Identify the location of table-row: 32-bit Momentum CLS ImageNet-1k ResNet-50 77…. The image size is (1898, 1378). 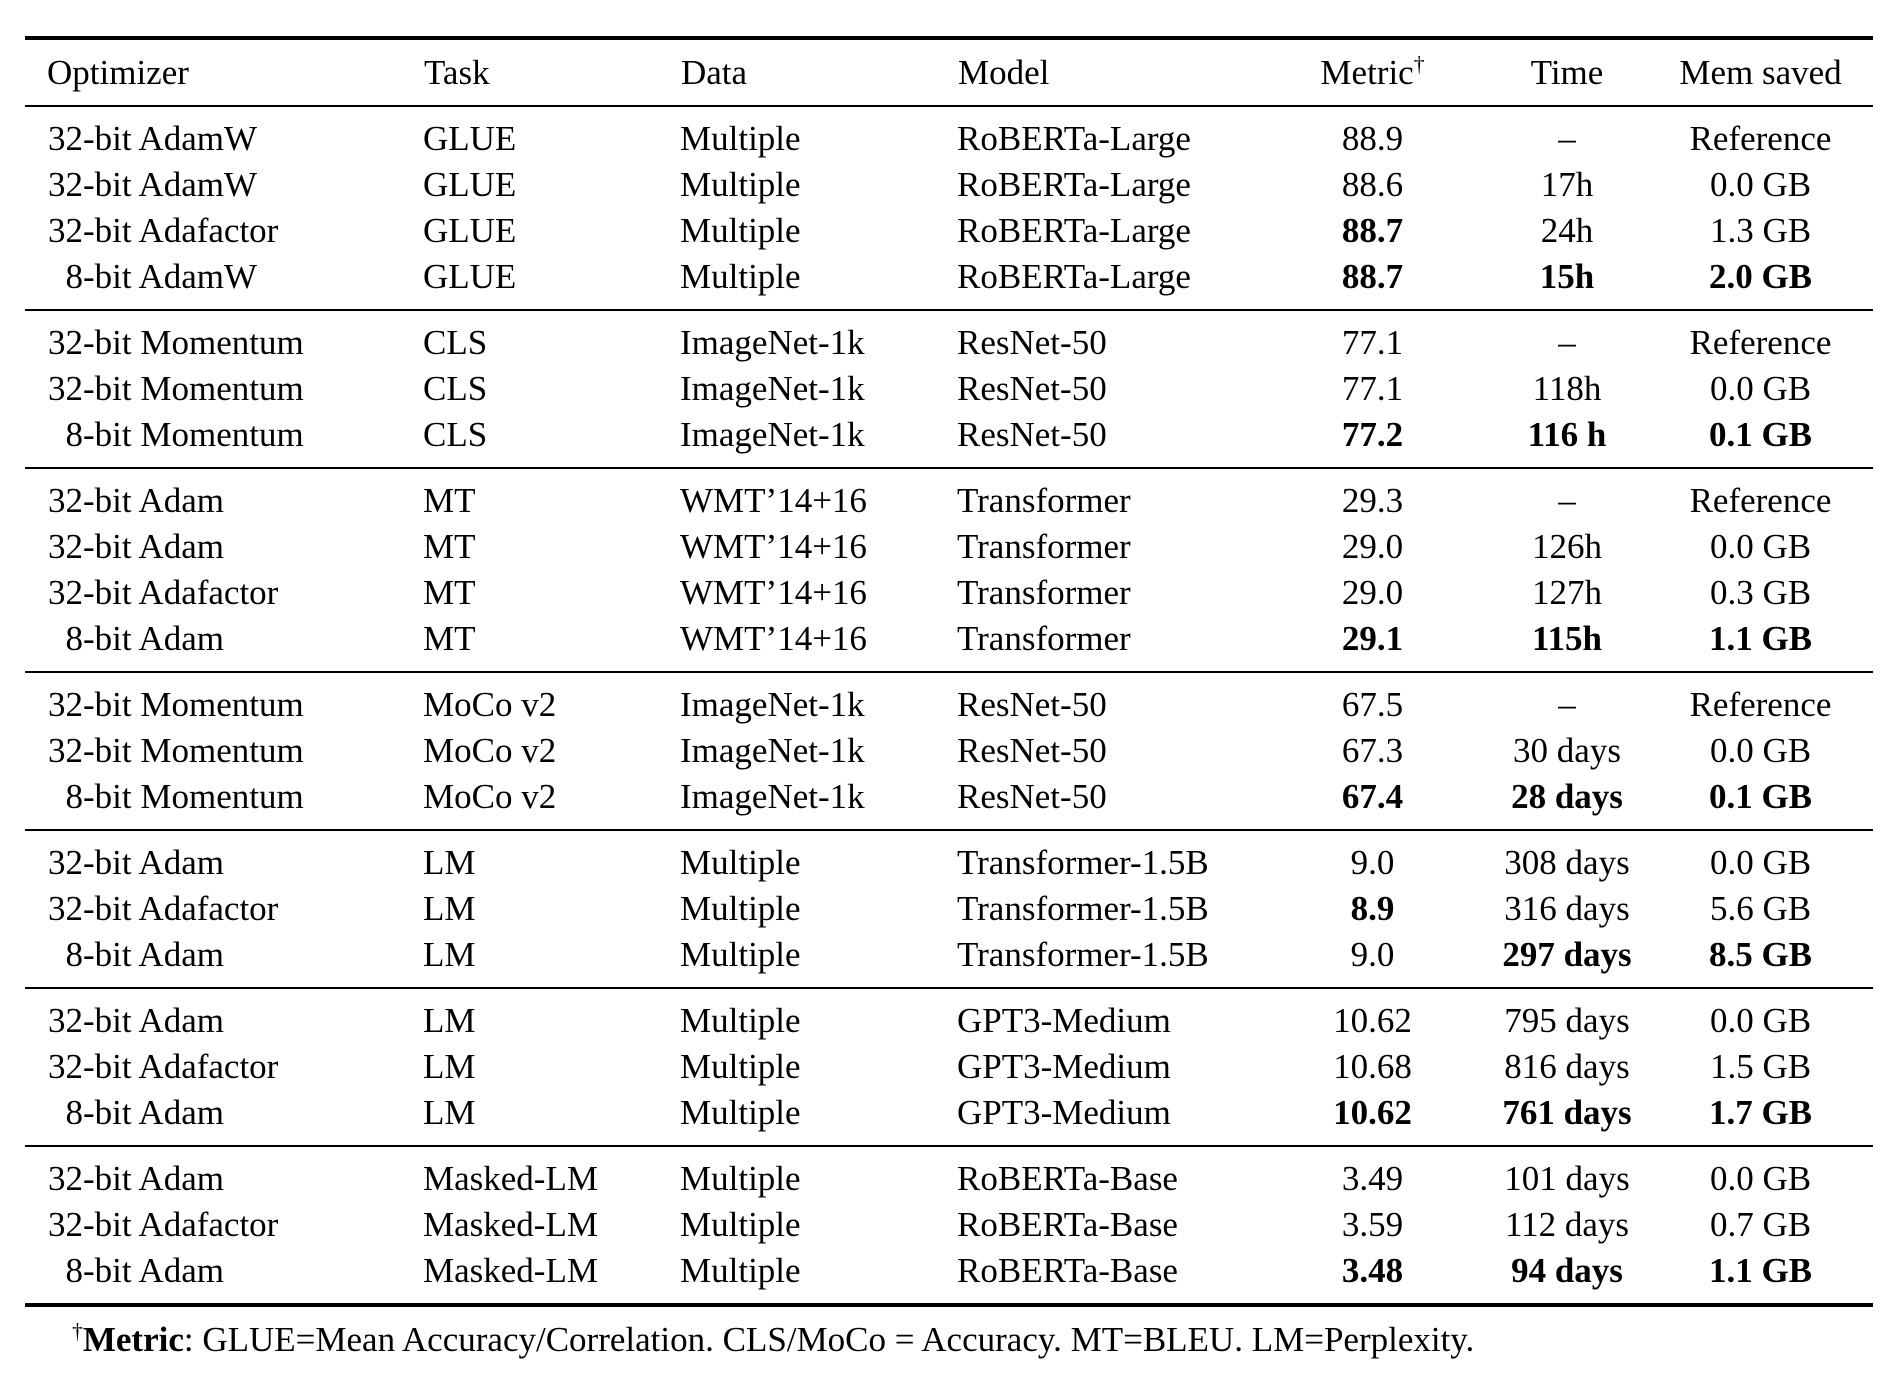
(949, 389).